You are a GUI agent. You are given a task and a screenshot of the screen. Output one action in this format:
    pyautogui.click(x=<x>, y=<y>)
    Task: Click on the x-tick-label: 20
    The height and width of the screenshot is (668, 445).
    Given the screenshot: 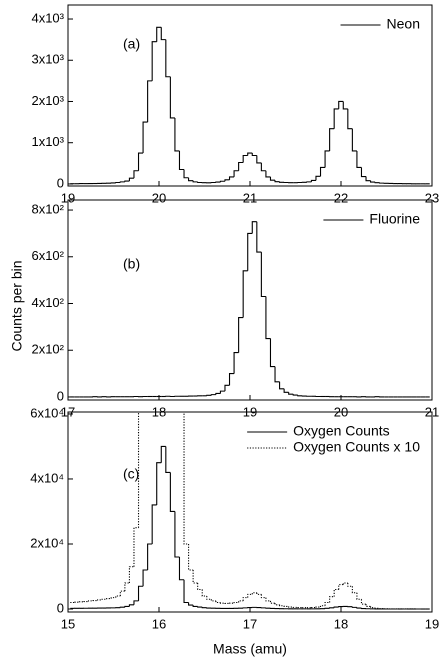 What is the action you would take?
    pyautogui.click(x=159, y=197)
    